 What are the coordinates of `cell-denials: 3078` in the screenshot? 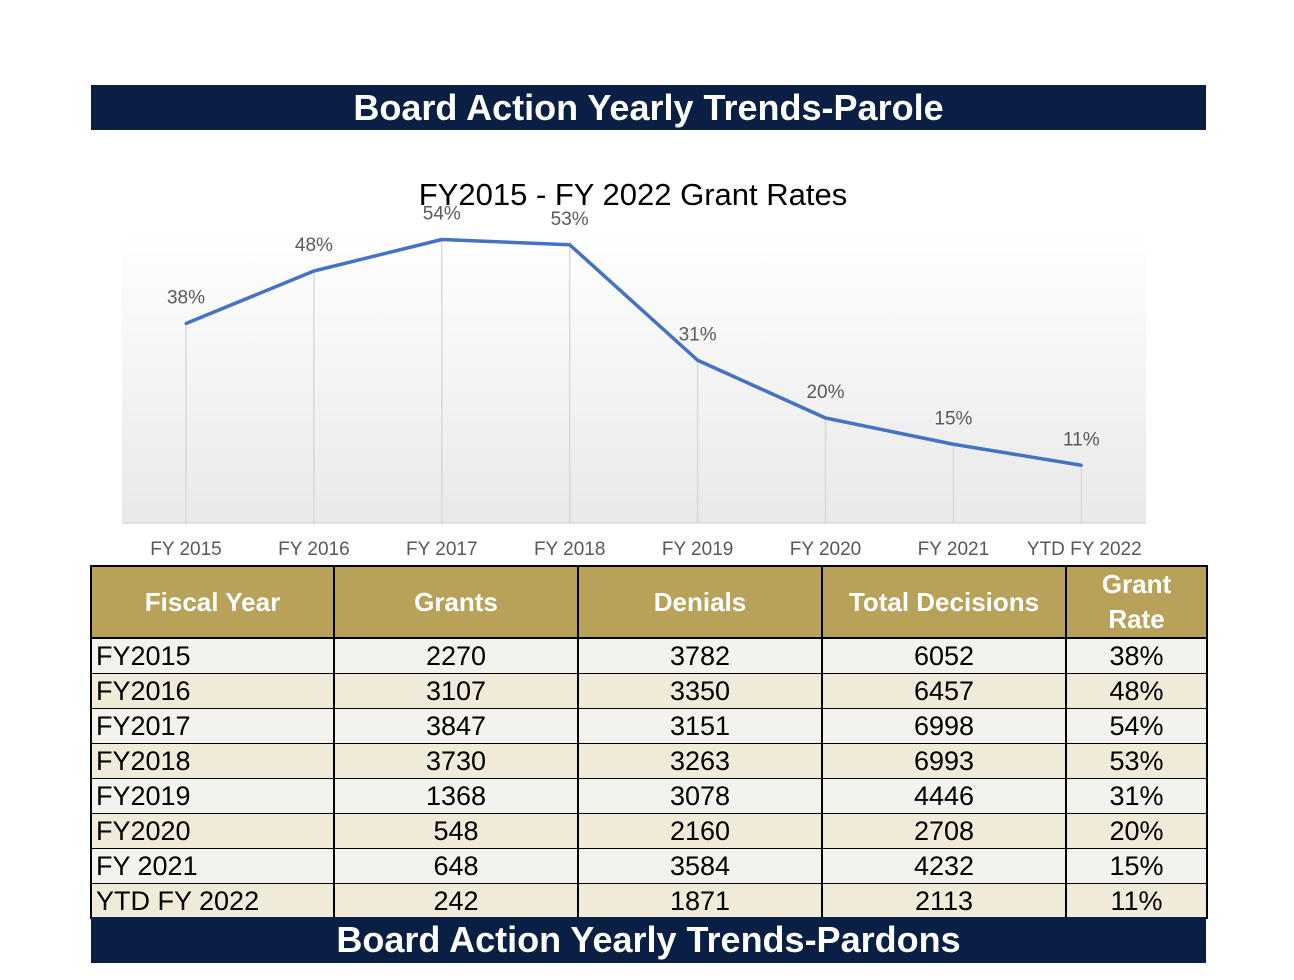 It's located at (700, 796).